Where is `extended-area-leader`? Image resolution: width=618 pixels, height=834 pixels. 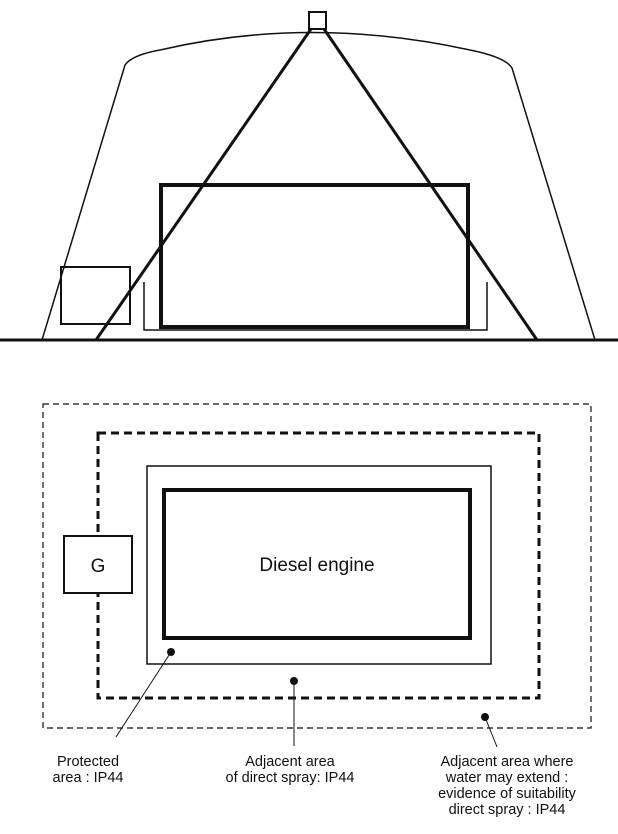 extended-area-leader is located at coordinates (491, 732).